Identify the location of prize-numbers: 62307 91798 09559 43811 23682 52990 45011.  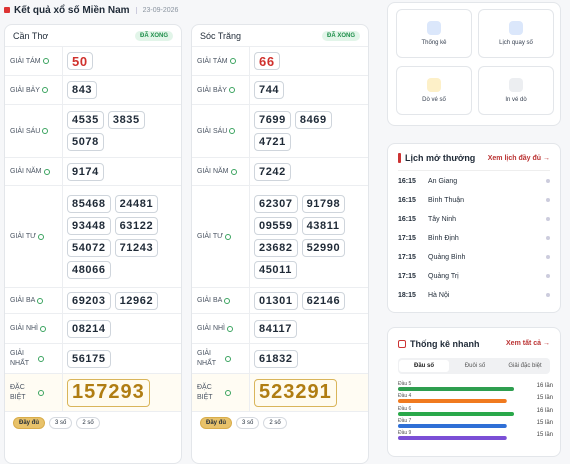
(298, 236).